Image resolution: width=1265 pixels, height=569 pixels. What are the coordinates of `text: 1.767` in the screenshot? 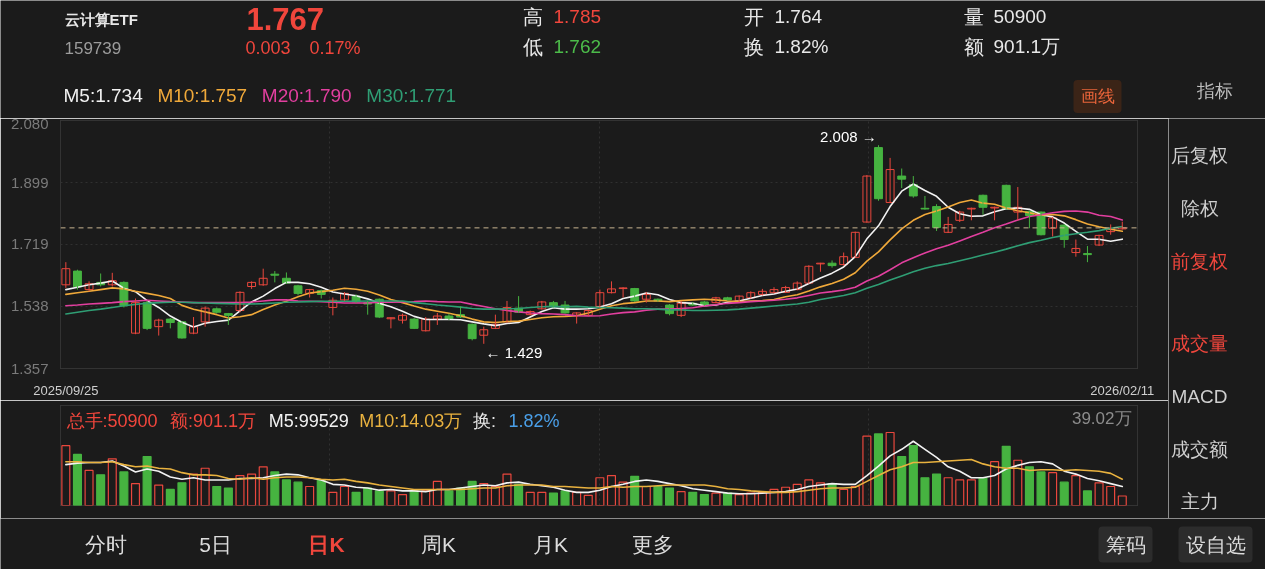 It's located at (285, 19).